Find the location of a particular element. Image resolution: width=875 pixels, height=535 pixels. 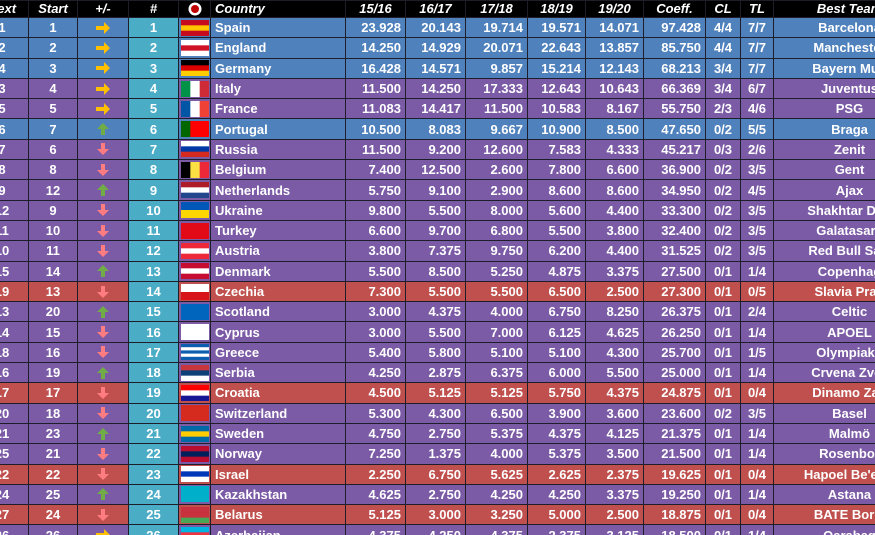

cl-places: 0/2 is located at coordinates (723, 129).